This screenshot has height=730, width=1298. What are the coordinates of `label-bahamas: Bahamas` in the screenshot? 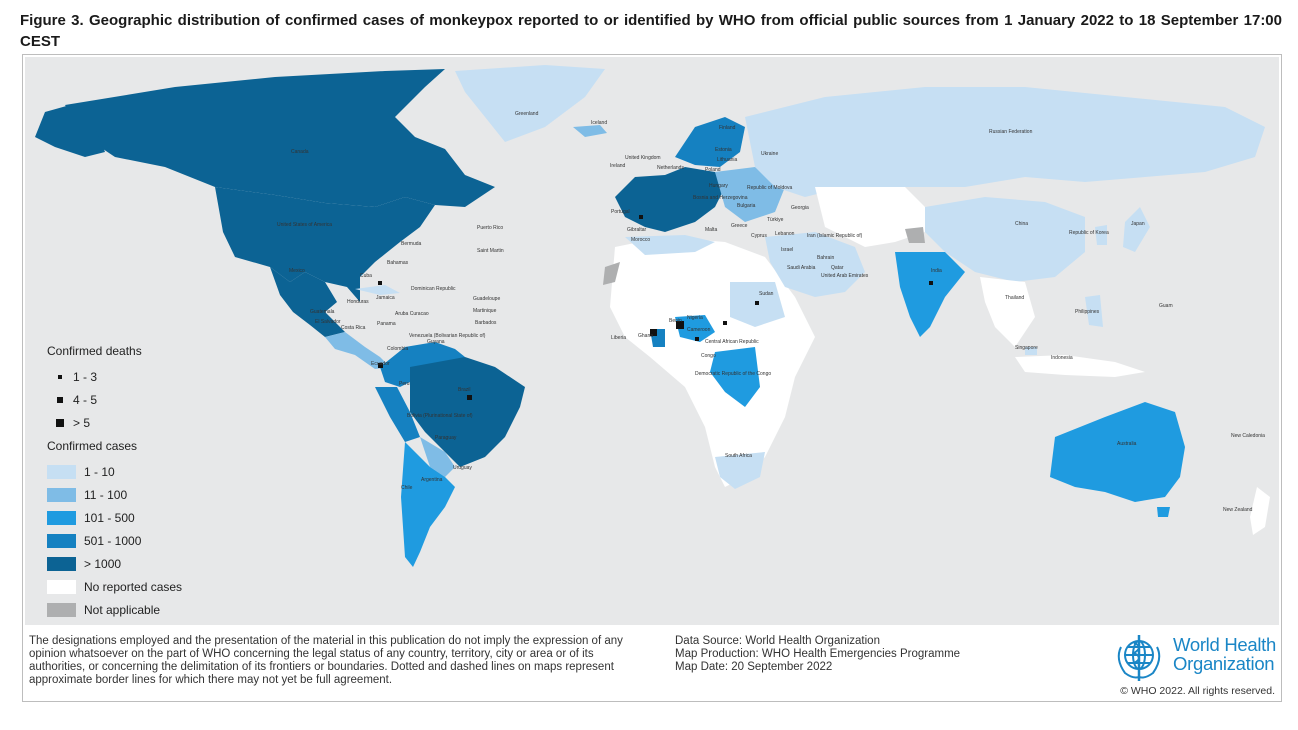 It's located at (398, 263).